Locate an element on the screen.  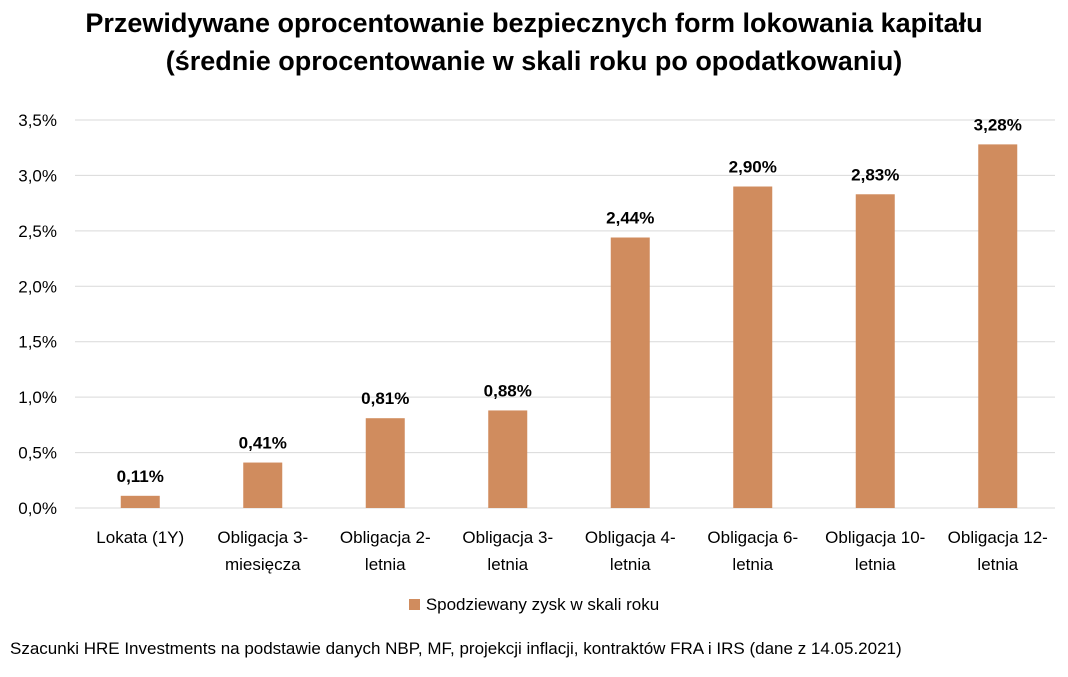
data-label: 0,81% is located at coordinates (385, 398).